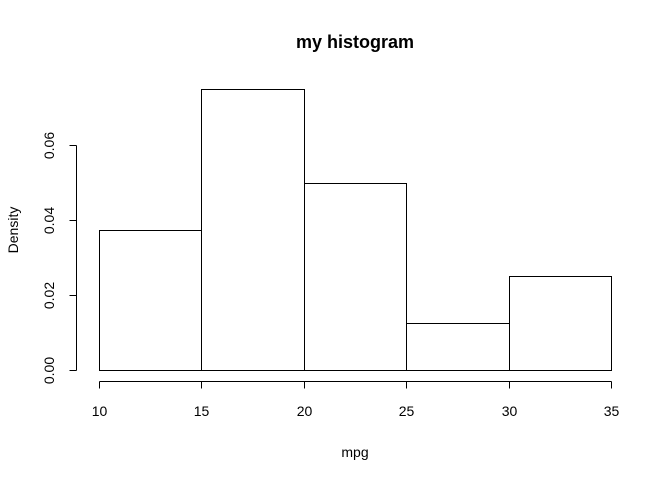  I want to click on x-tick-label: 30, so click(510, 411).